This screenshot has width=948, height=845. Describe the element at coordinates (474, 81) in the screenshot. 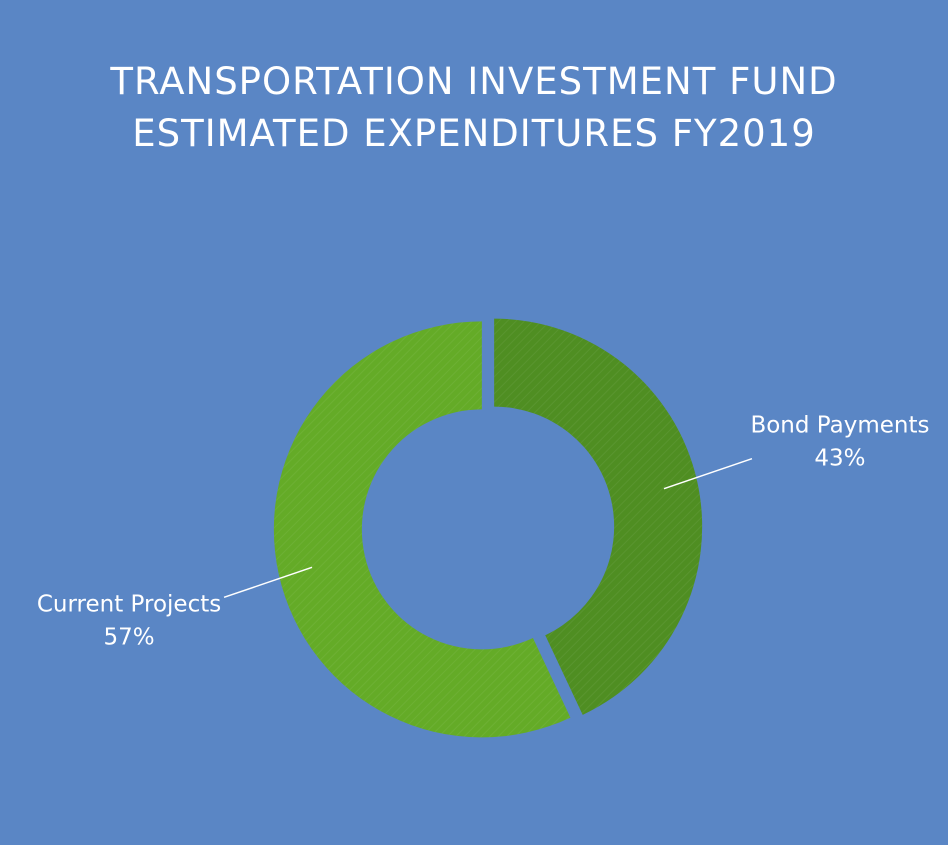

I see `chart-title-line-1: TRANSPORTATION INVESTMENT FUND` at that location.